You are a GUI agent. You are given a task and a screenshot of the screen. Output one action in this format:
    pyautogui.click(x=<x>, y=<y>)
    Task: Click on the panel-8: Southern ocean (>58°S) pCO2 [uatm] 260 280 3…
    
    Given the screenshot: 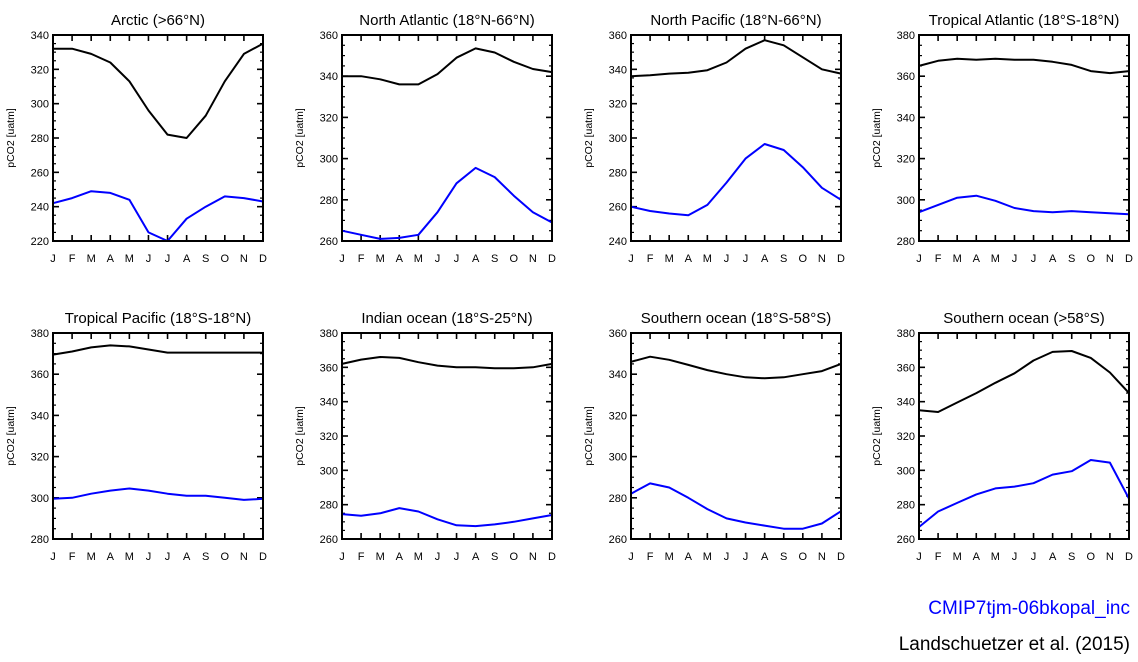 What is the action you would take?
    pyautogui.click(x=1002, y=436)
    